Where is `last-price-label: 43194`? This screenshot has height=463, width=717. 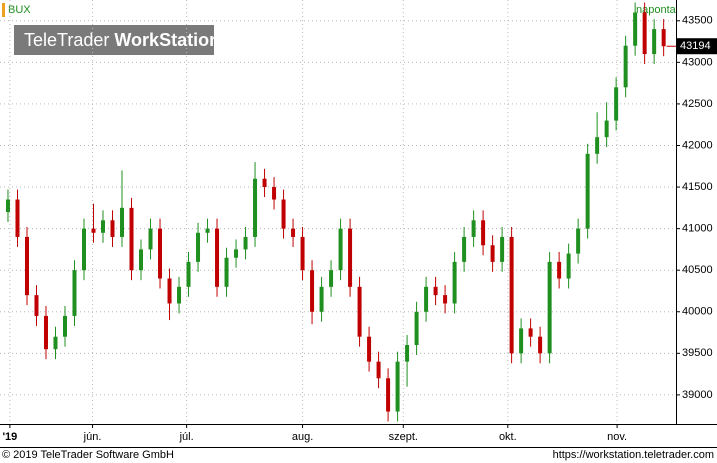 last-price-label: 43194 is located at coordinates (695, 46).